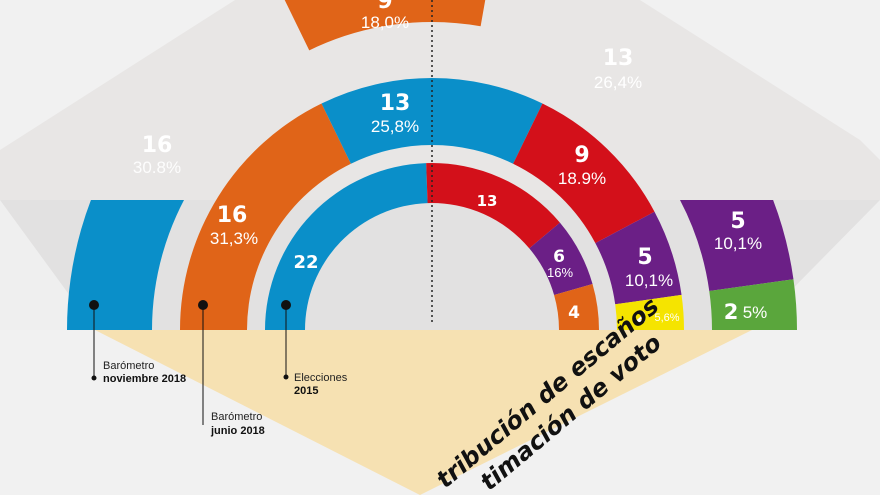  Describe the element at coordinates (755, 312) in the screenshot. I see `label-nov-green-pct: 5%` at that location.